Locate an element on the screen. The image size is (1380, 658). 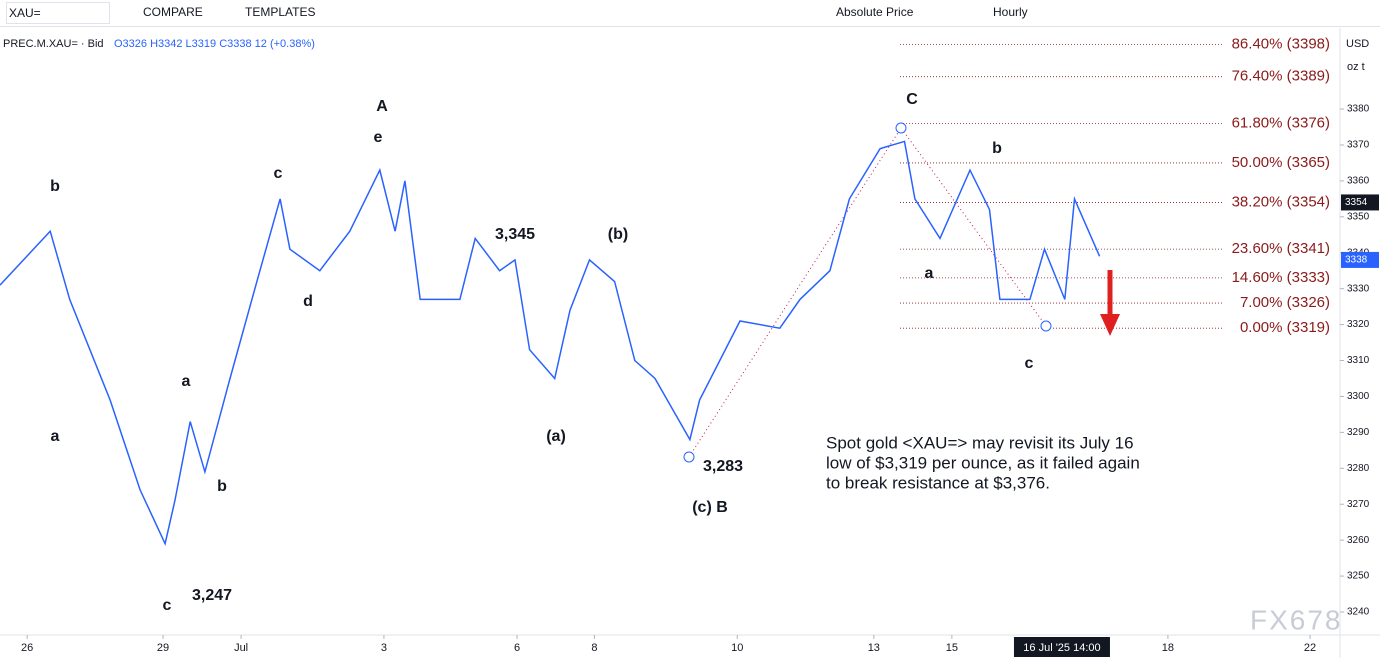
y-tick-label: 3240 is located at coordinates (1358, 612).